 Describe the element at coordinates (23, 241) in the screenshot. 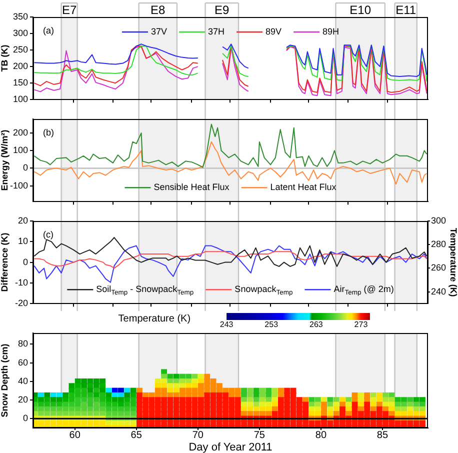

I see `y-tick-label: 10` at that location.